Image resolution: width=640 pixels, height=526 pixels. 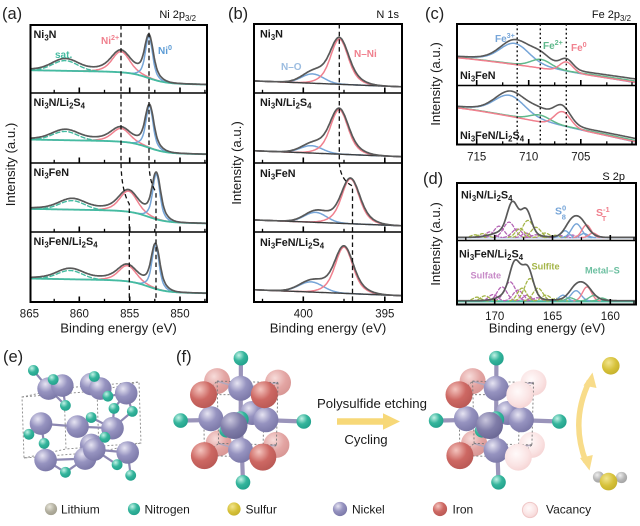 I want to click on svg-text: Fe0, so click(x=579, y=47).